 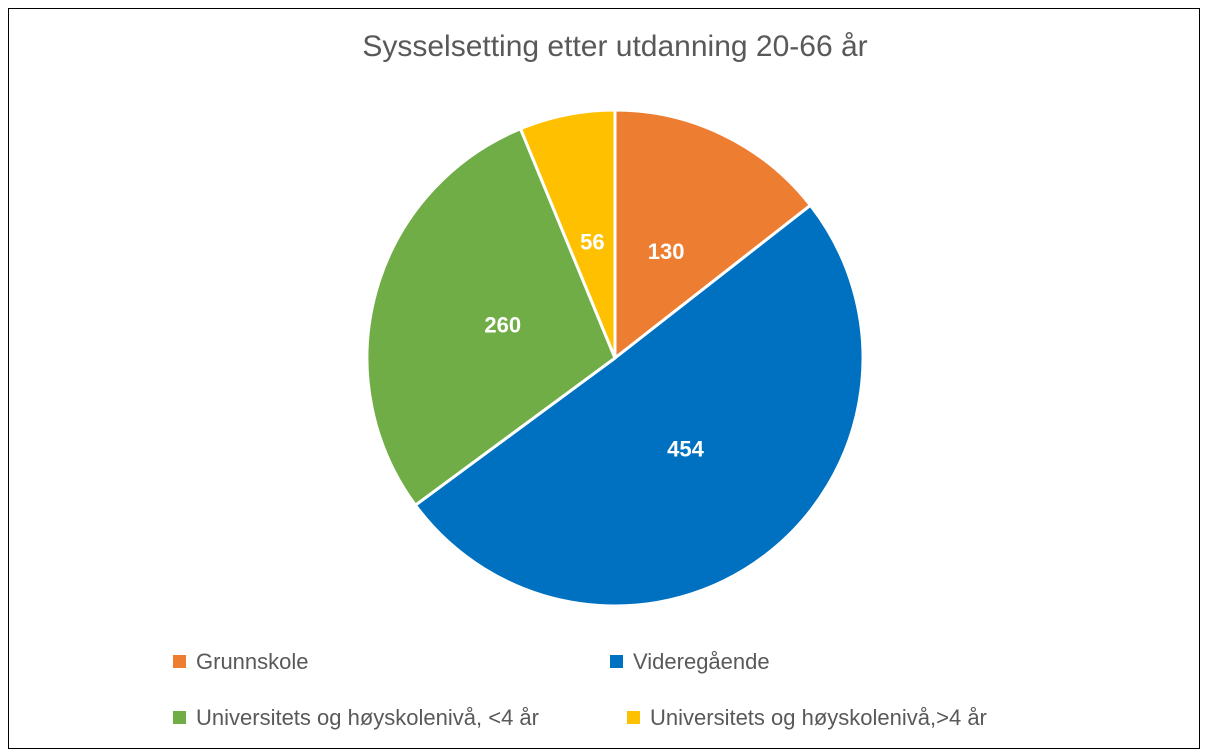 I want to click on data-label: 260, so click(x=502, y=324).